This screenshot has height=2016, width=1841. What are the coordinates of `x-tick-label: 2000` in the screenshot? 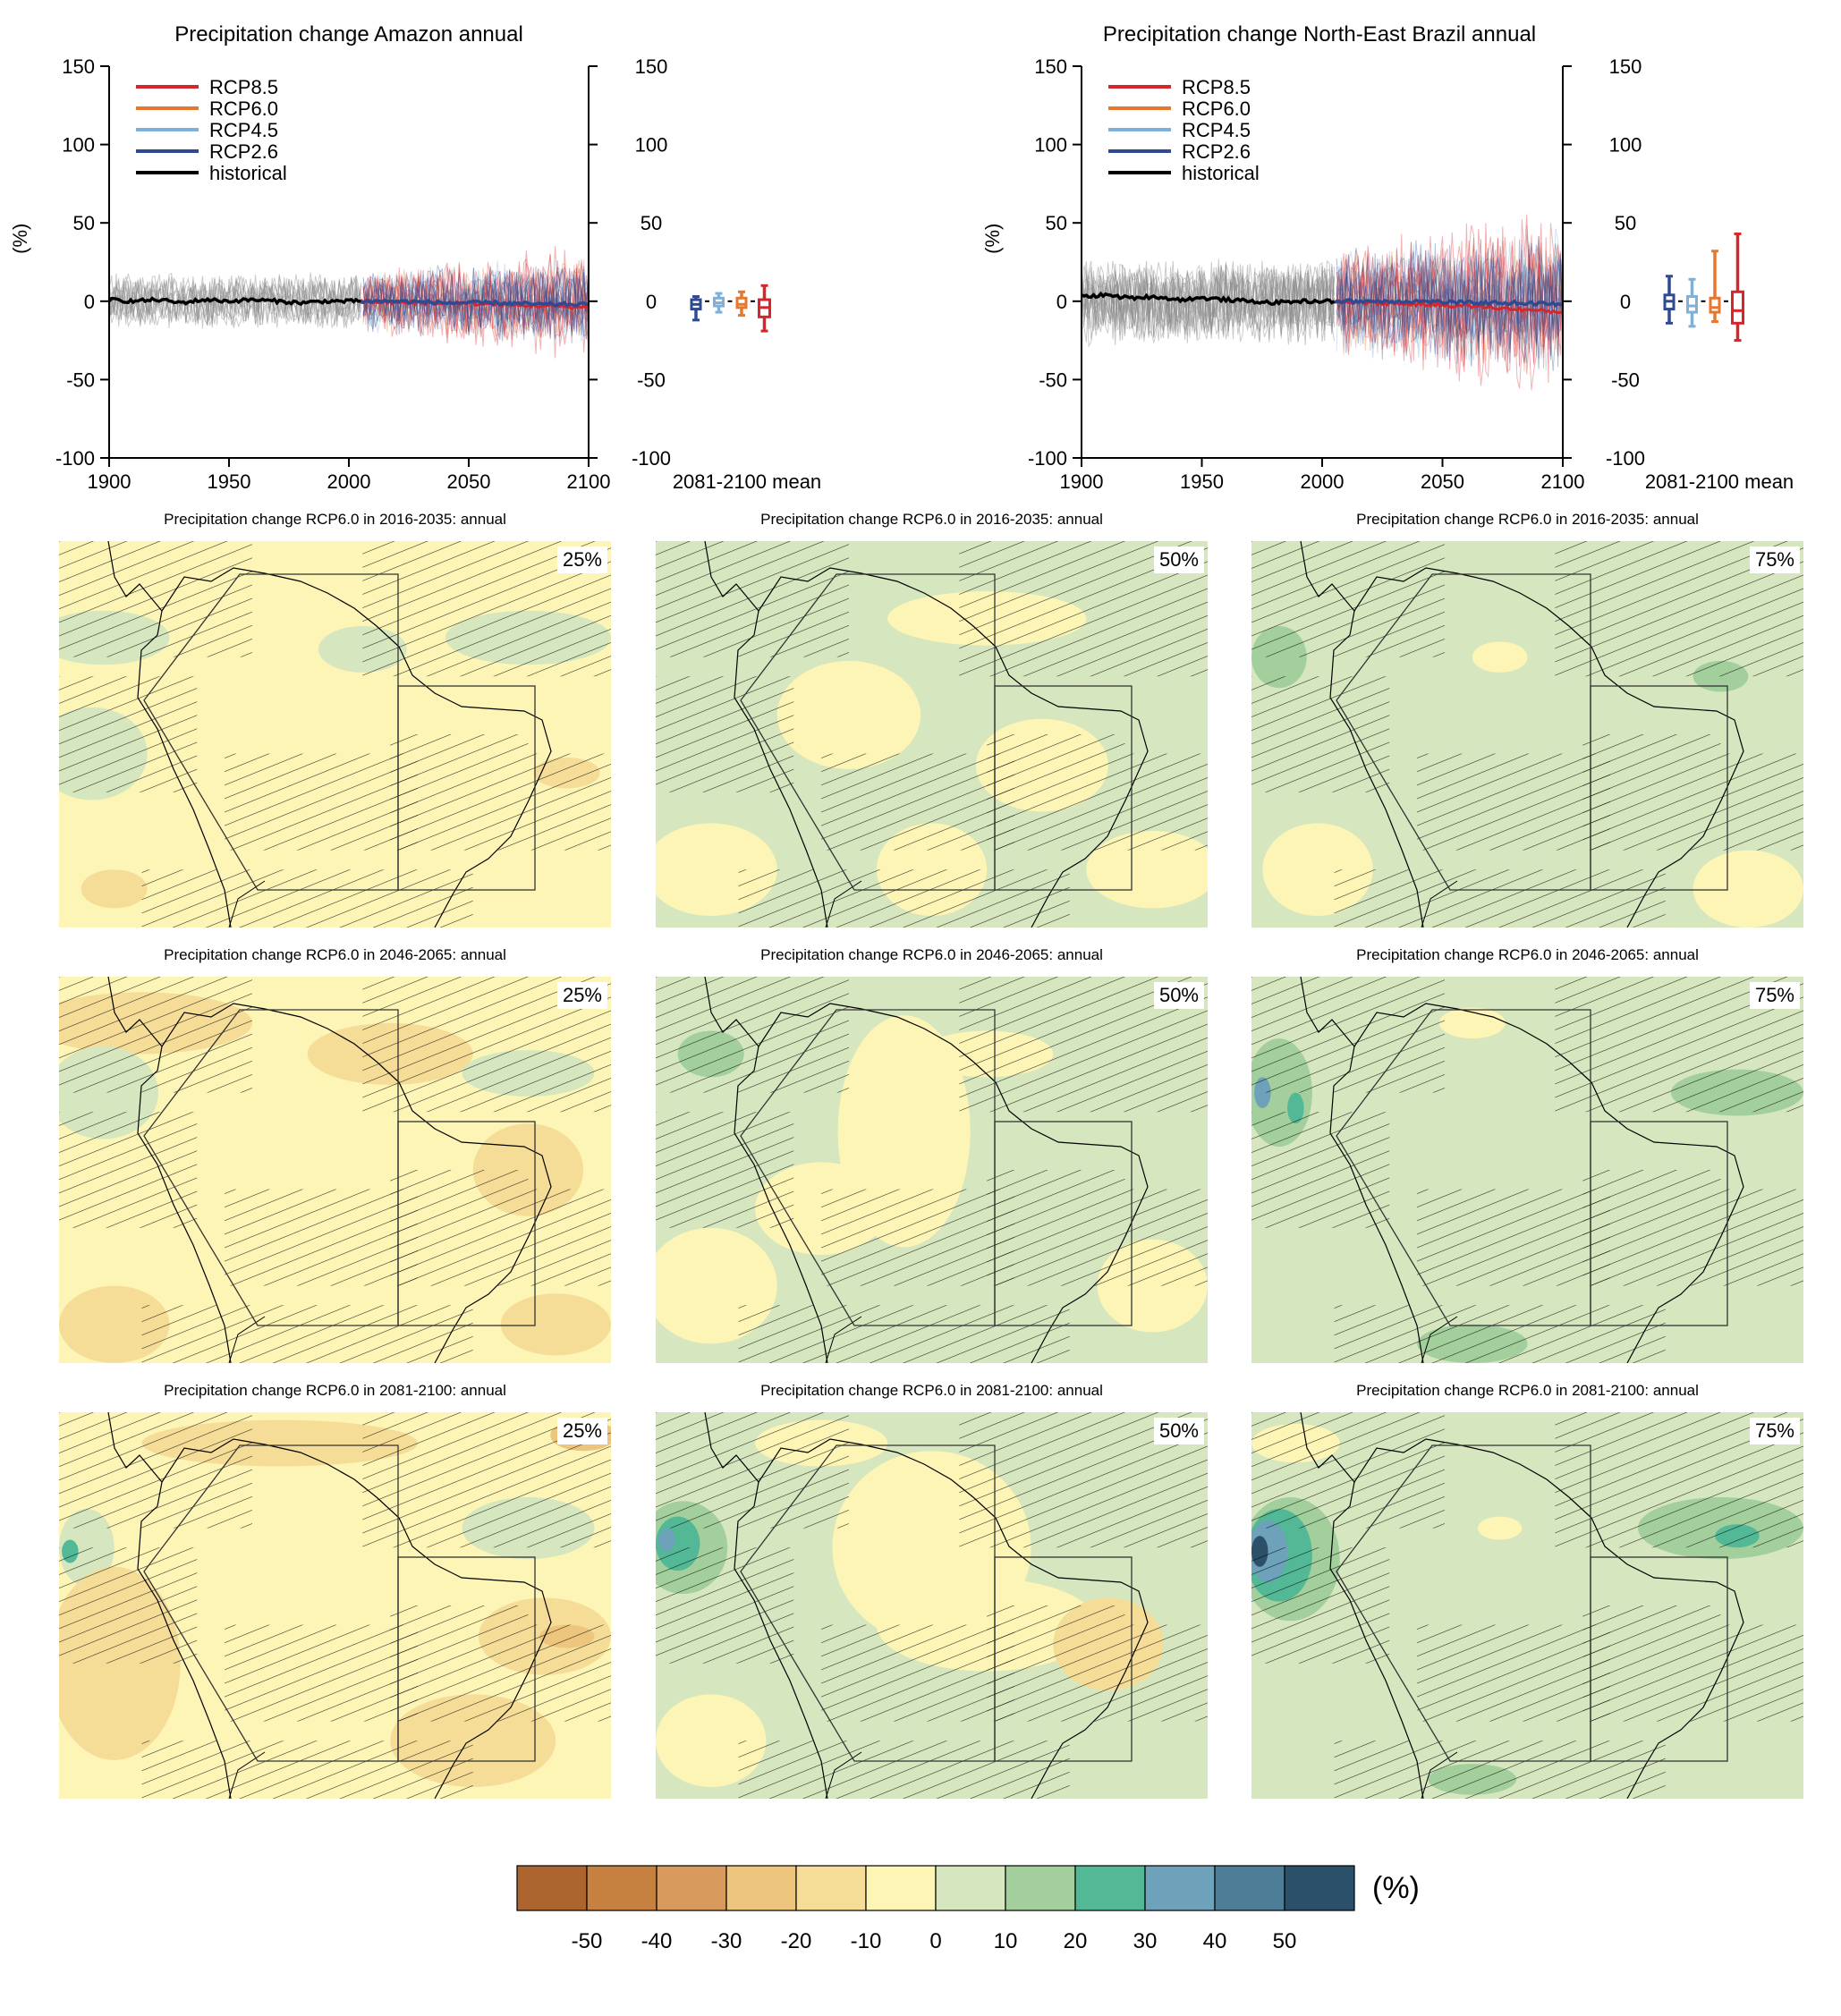 It's located at (349, 481).